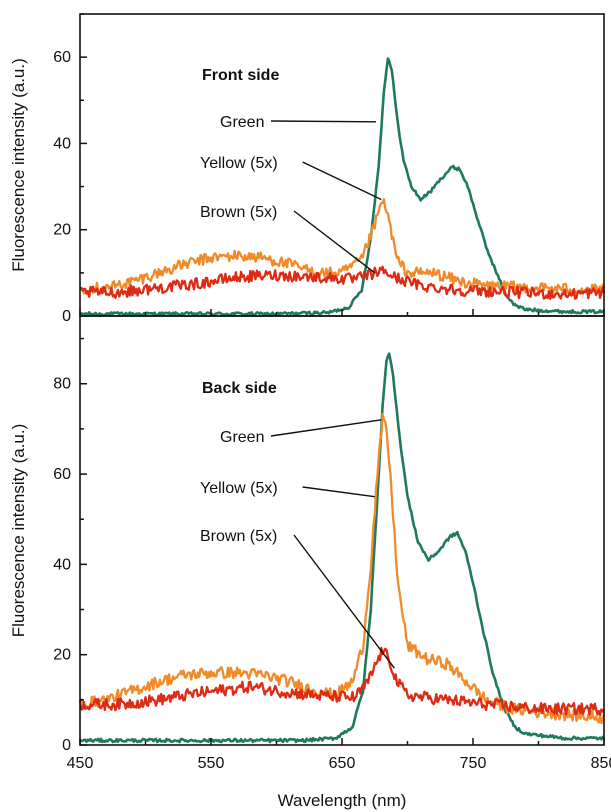  What do you see at coordinates (242, 122) in the screenshot?
I see `series-label-top-0: Green` at bounding box center [242, 122].